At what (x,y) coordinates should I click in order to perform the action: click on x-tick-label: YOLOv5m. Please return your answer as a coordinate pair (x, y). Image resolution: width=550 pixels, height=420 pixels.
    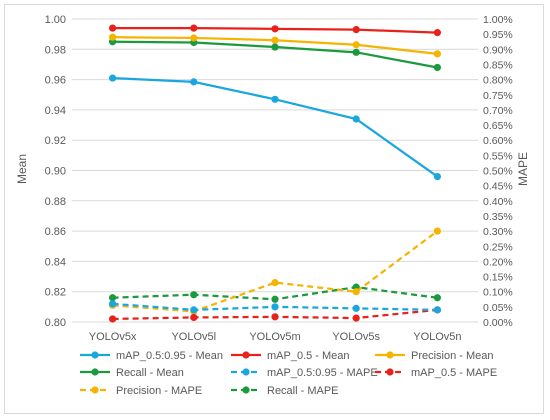
    Looking at the image, I should click on (274, 337).